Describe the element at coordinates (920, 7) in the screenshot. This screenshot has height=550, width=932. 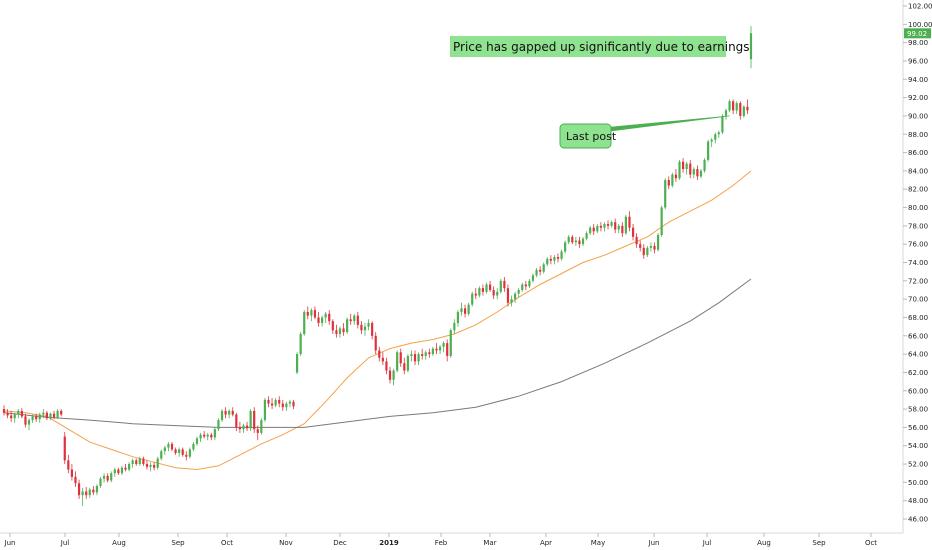
I see `y-tick-label: 102.00` at that location.